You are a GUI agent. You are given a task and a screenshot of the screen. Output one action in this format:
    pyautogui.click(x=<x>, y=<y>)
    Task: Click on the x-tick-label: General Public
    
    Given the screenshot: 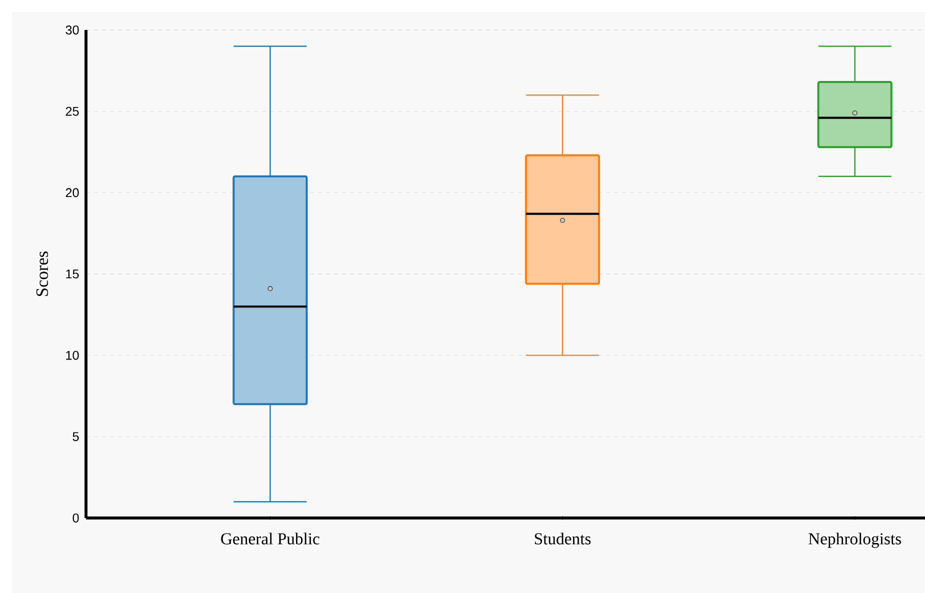 What is the action you would take?
    pyautogui.click(x=270, y=538)
    